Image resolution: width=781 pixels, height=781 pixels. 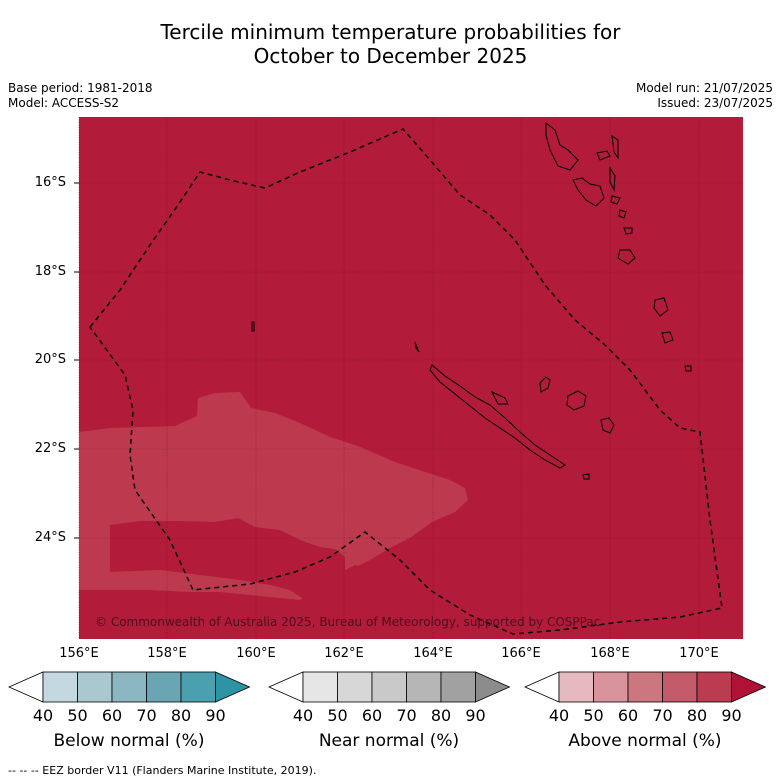 What do you see at coordinates (499, 397) in the screenshot?
I see `isle-of-pines` at bounding box center [499, 397].